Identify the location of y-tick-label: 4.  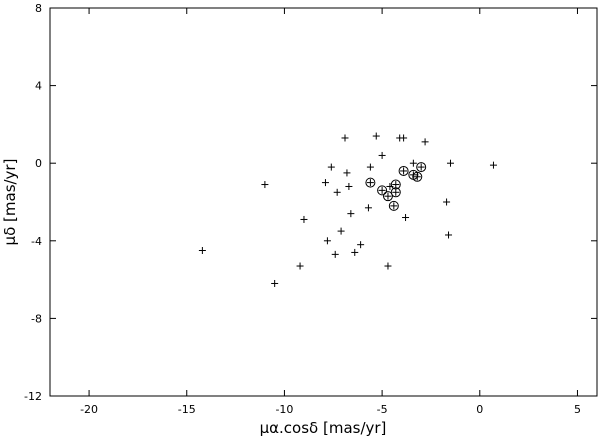
(38, 86).